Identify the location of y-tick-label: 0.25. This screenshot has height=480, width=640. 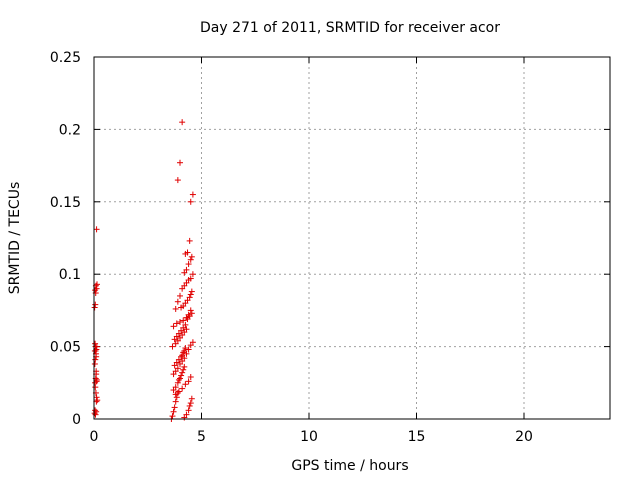
(65, 58).